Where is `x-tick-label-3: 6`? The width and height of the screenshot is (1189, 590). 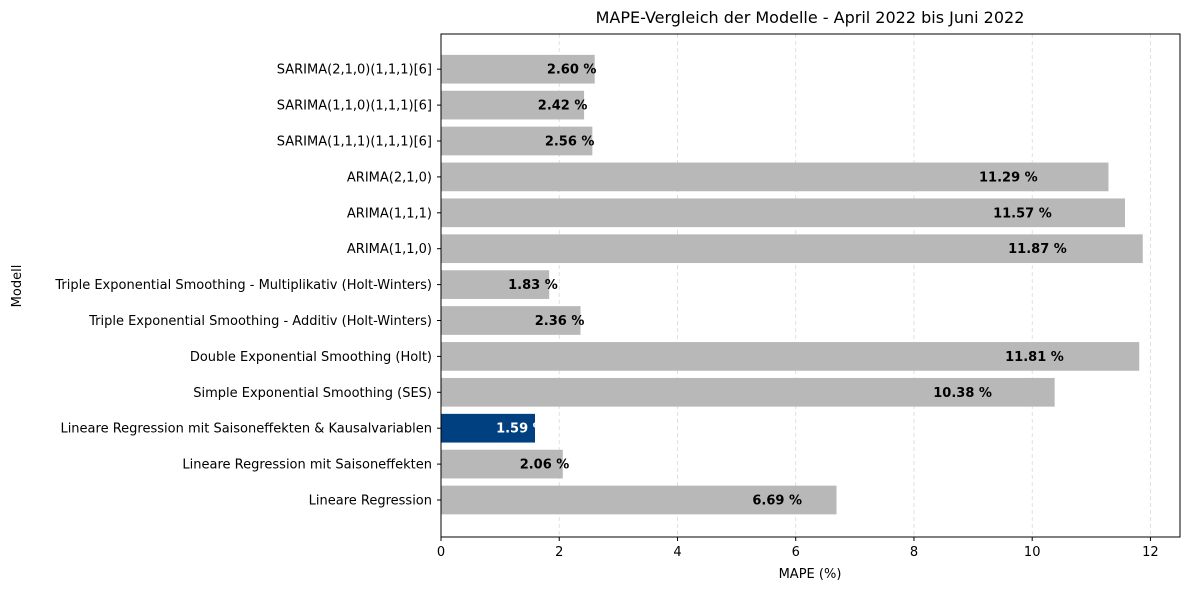 x-tick-label-3: 6 is located at coordinates (796, 552).